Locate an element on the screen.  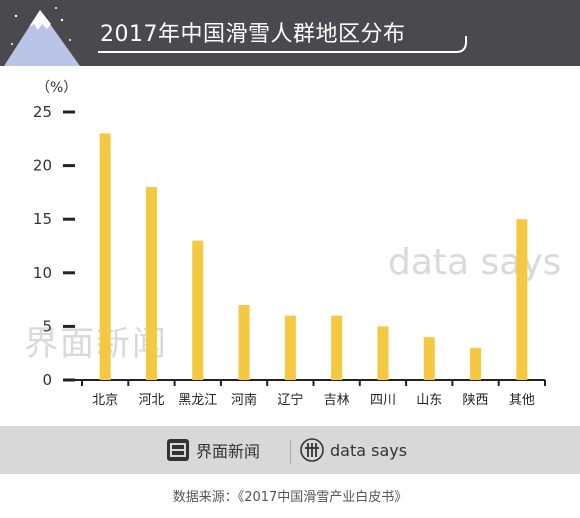
x-tick-label: 其他 is located at coordinates (522, 400).